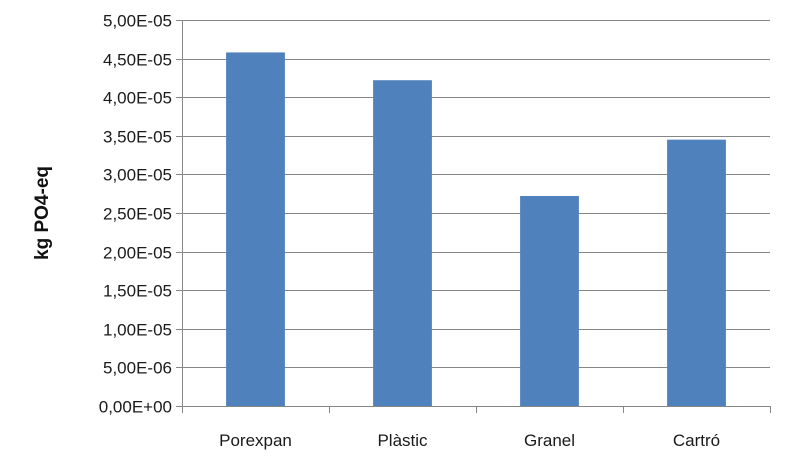 This screenshot has height=462, width=785. Describe the element at coordinates (135, 407) in the screenshot. I see `y-tick-label: 0,00E+00` at that location.